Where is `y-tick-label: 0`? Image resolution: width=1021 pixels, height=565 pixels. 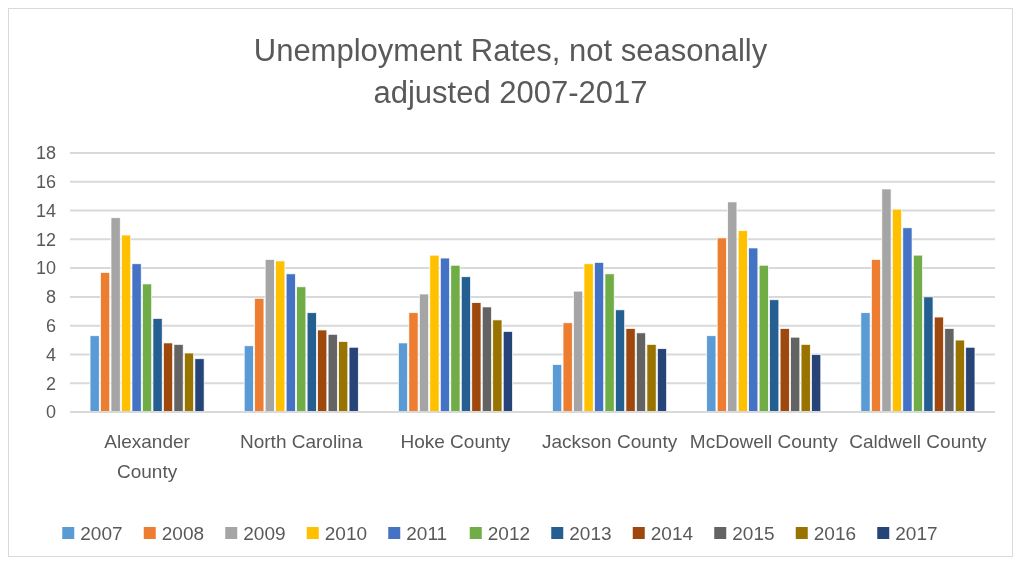 y-tick-label: 0 is located at coordinates (50, 412).